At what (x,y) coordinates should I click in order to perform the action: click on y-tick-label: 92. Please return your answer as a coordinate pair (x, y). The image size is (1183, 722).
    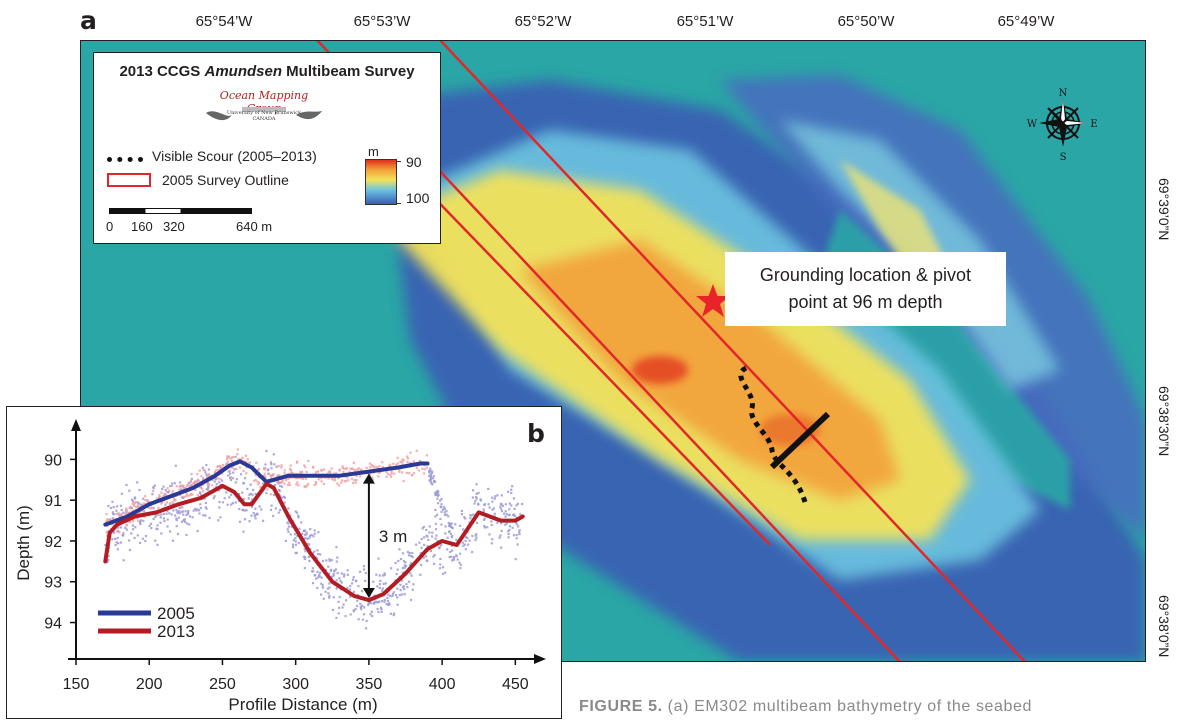
    Looking at the image, I should click on (53, 542).